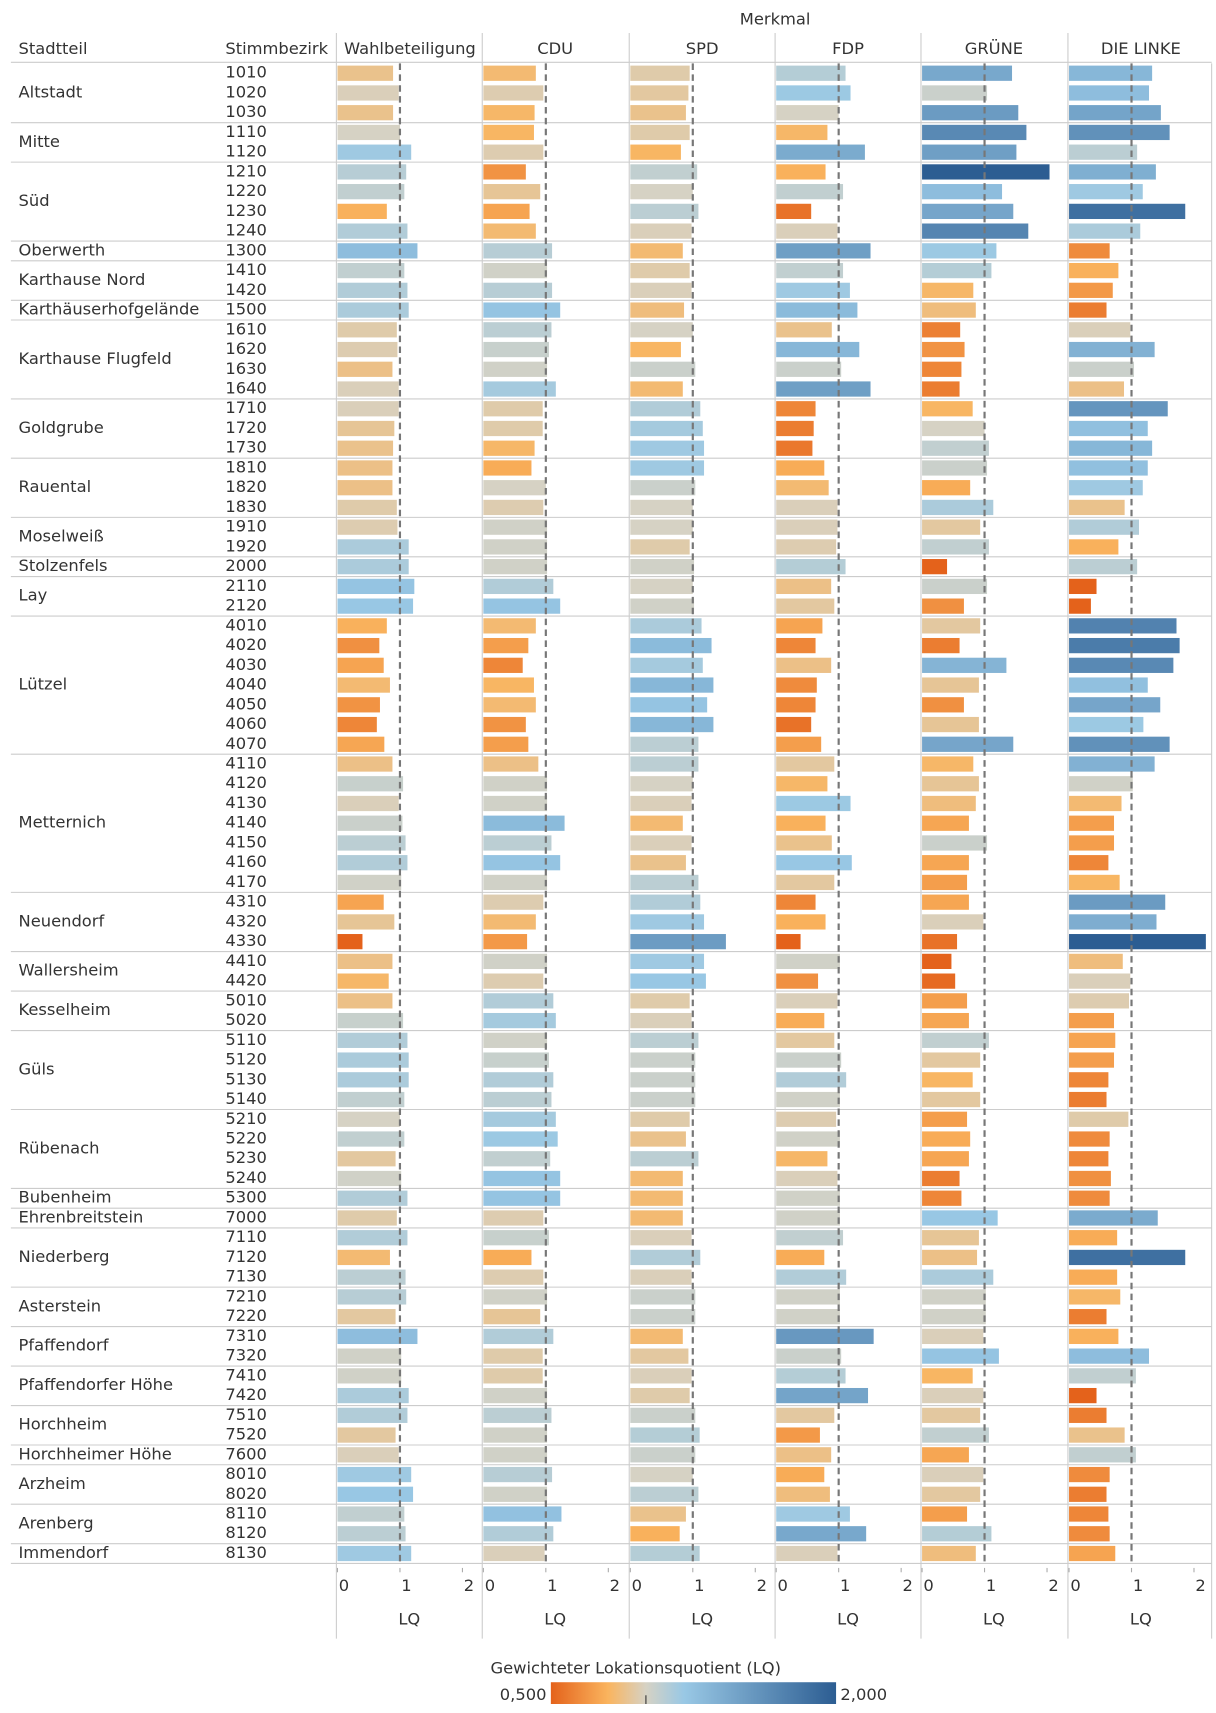  What do you see at coordinates (246, 486) in the screenshot?
I see `stimmbezirk-label: 1820` at bounding box center [246, 486].